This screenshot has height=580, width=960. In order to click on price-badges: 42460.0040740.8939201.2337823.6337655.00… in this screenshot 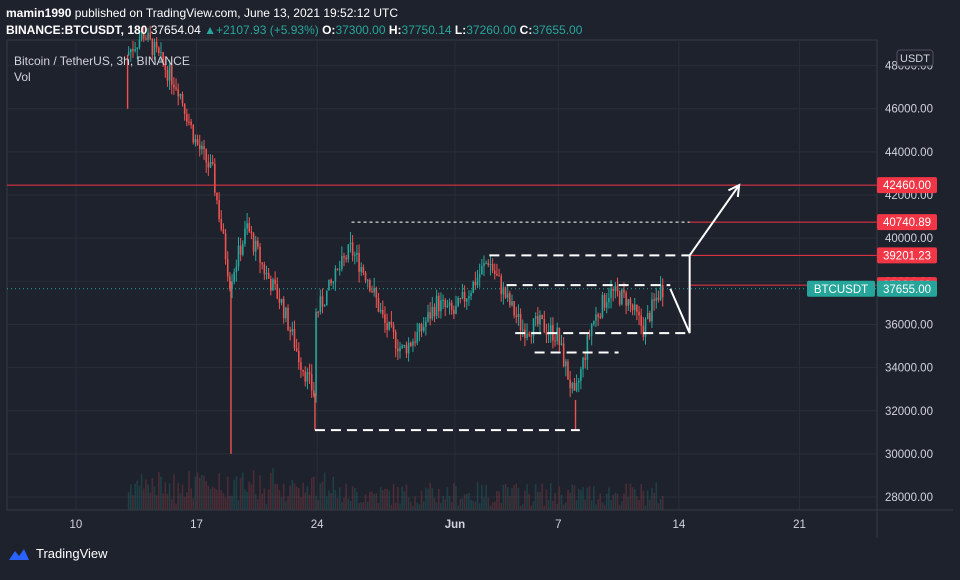, I will do `click(872, 173)`.